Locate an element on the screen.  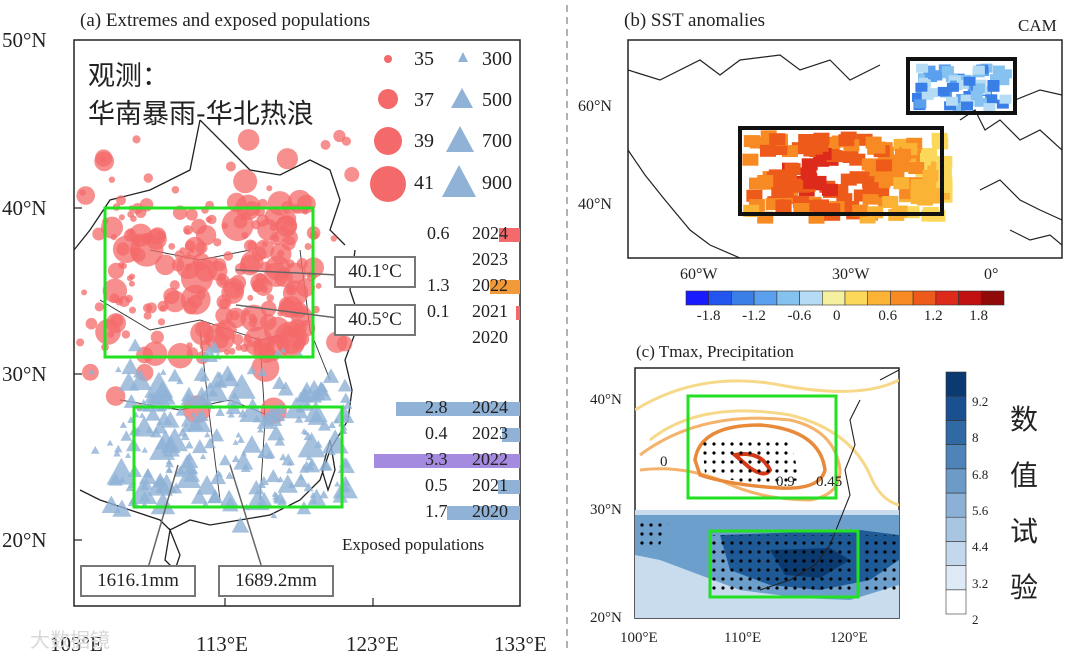
sst-colorbar-label: 0.6 is located at coordinates (888, 316).